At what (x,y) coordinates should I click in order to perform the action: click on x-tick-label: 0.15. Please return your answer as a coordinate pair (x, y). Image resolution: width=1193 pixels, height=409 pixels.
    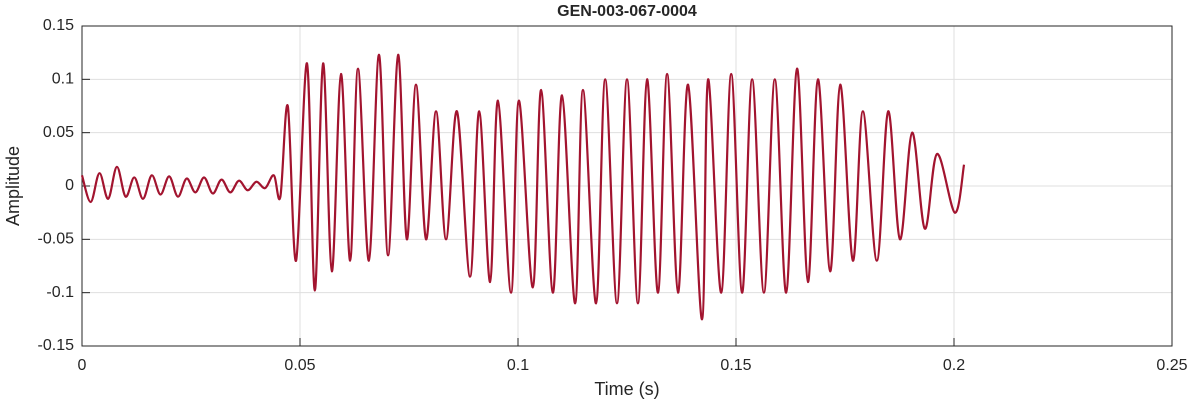
    Looking at the image, I should click on (735, 365).